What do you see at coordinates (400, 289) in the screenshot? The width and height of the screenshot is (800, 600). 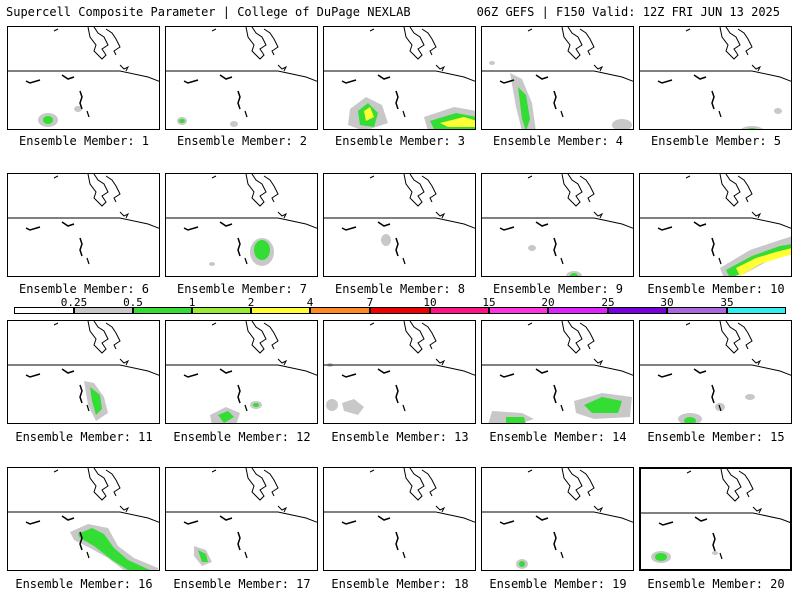 I see `ensemble-member-label: Ensemble Member: 8` at bounding box center [400, 289].